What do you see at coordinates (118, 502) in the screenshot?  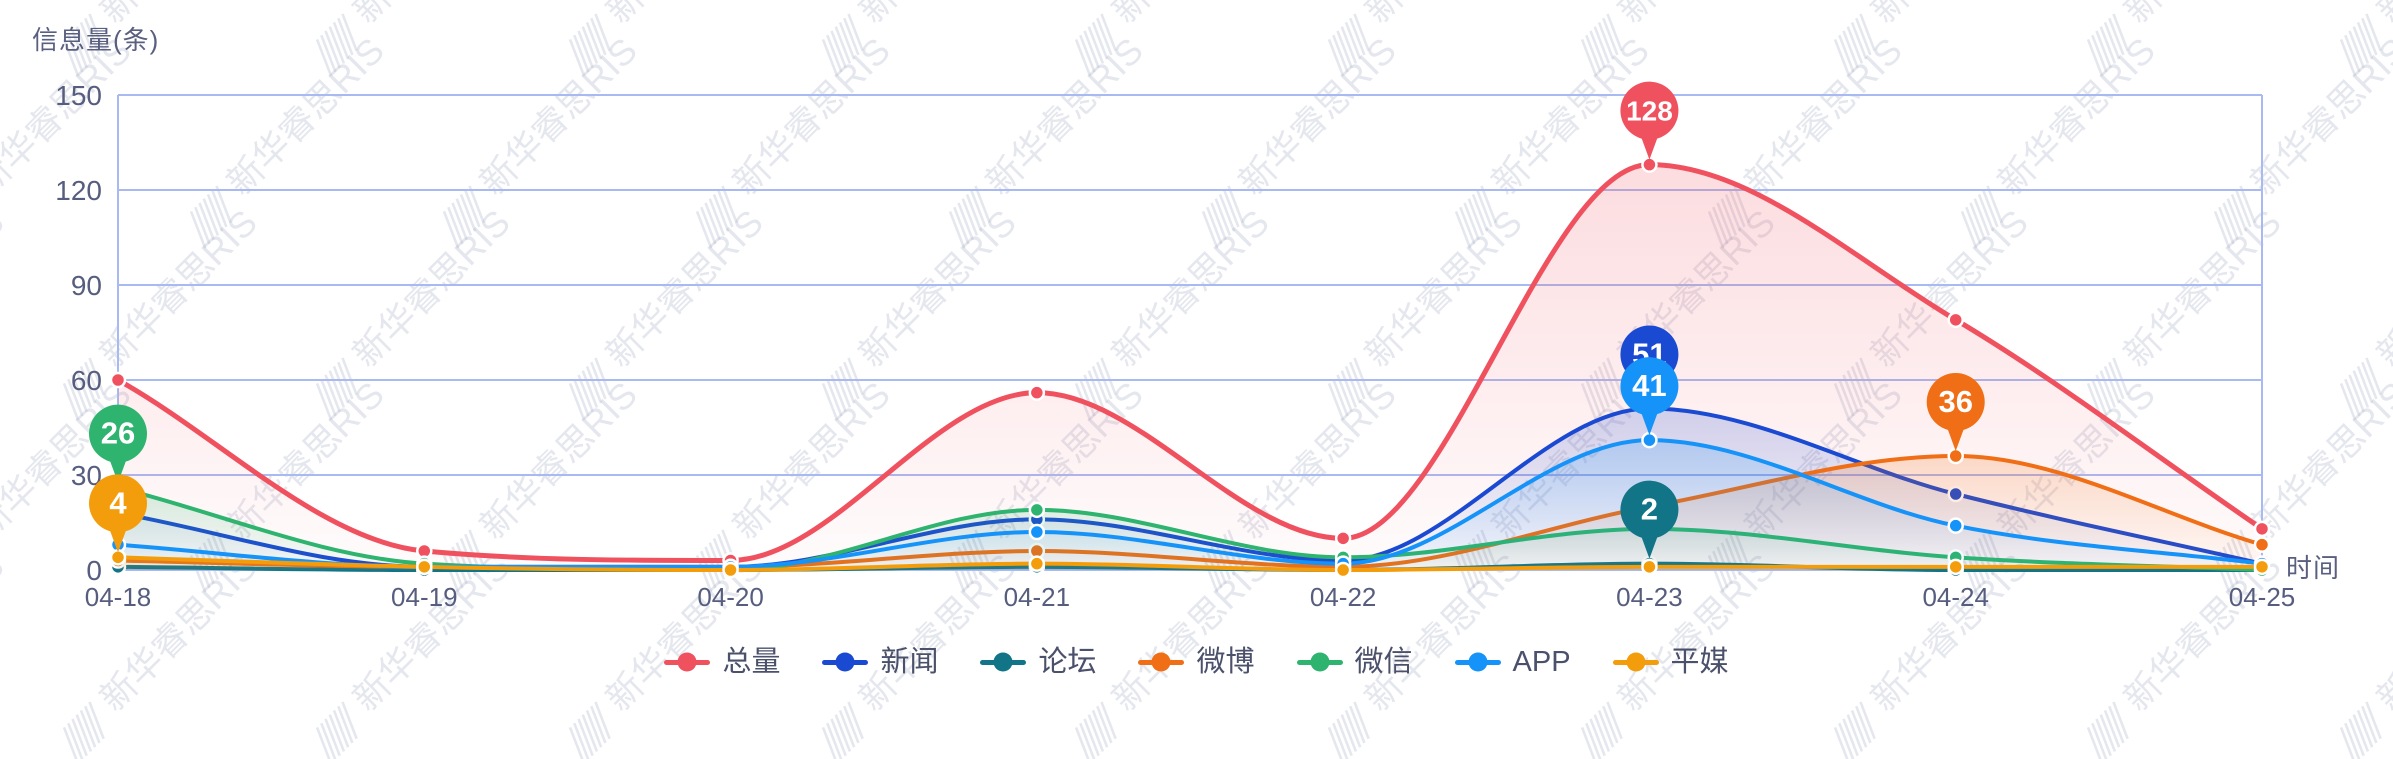 I see `marker-value: 4` at bounding box center [118, 502].